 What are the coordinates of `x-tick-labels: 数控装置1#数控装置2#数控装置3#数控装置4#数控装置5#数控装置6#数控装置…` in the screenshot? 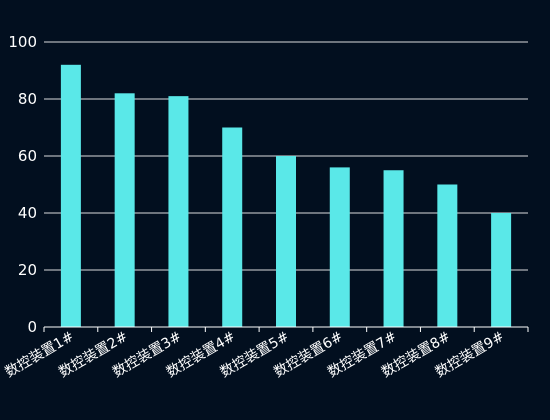 It's located at (255, 355).